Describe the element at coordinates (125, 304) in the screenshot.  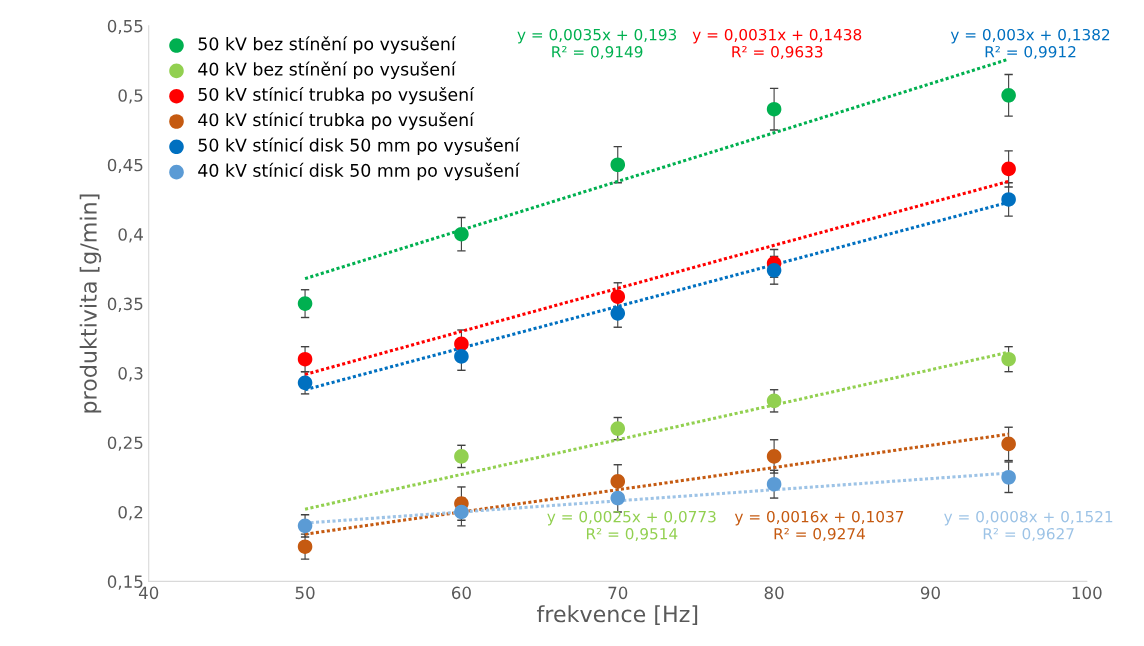
I see `y-tick-label: 0,35` at that location.